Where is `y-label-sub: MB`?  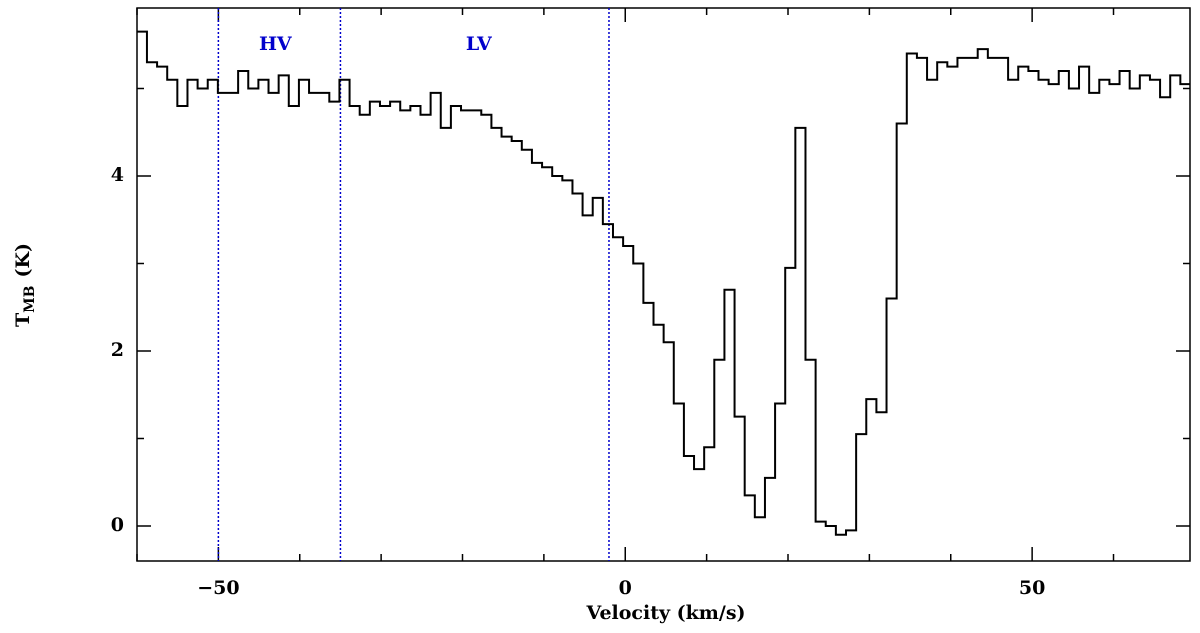
y-label-sub: MB is located at coordinates (30, 298).